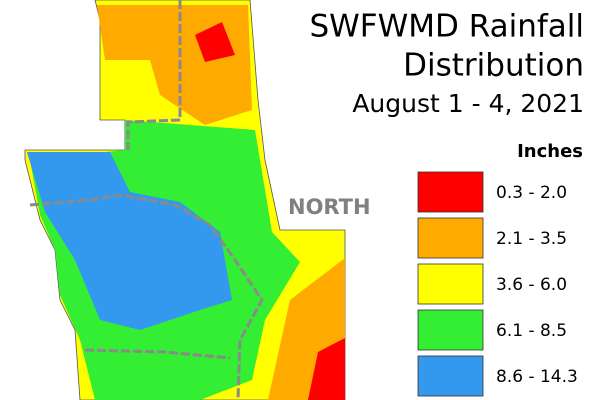  What do you see at coordinates (215, 42) in the screenshot?
I see `red-zone` at bounding box center [215, 42].